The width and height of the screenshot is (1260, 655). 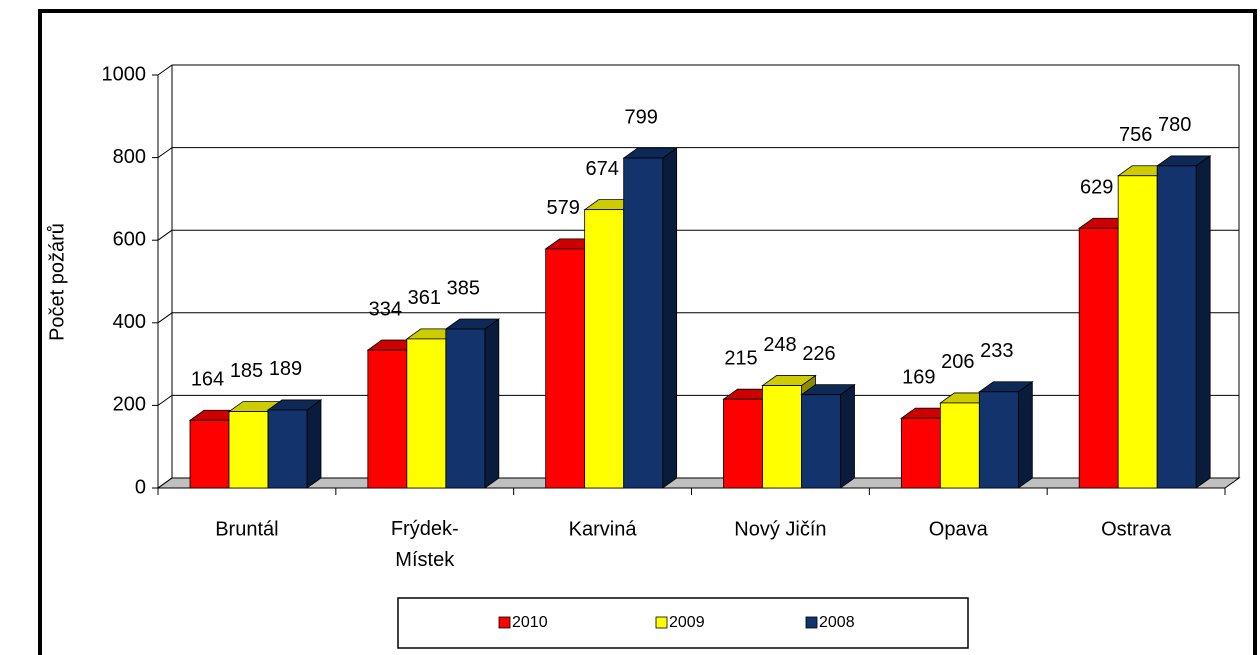 I want to click on x-tick-label: Karviná, so click(x=603, y=529).